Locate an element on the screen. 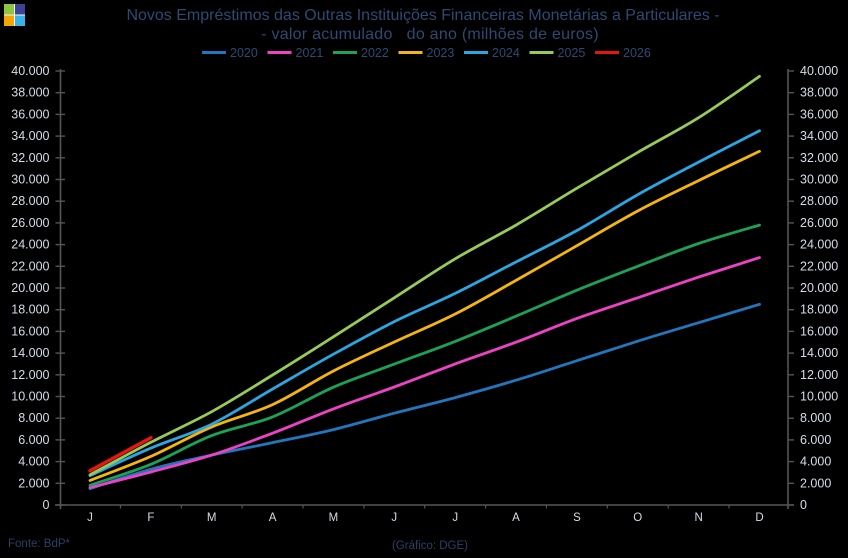  svg-text: 2026 is located at coordinates (637, 53).